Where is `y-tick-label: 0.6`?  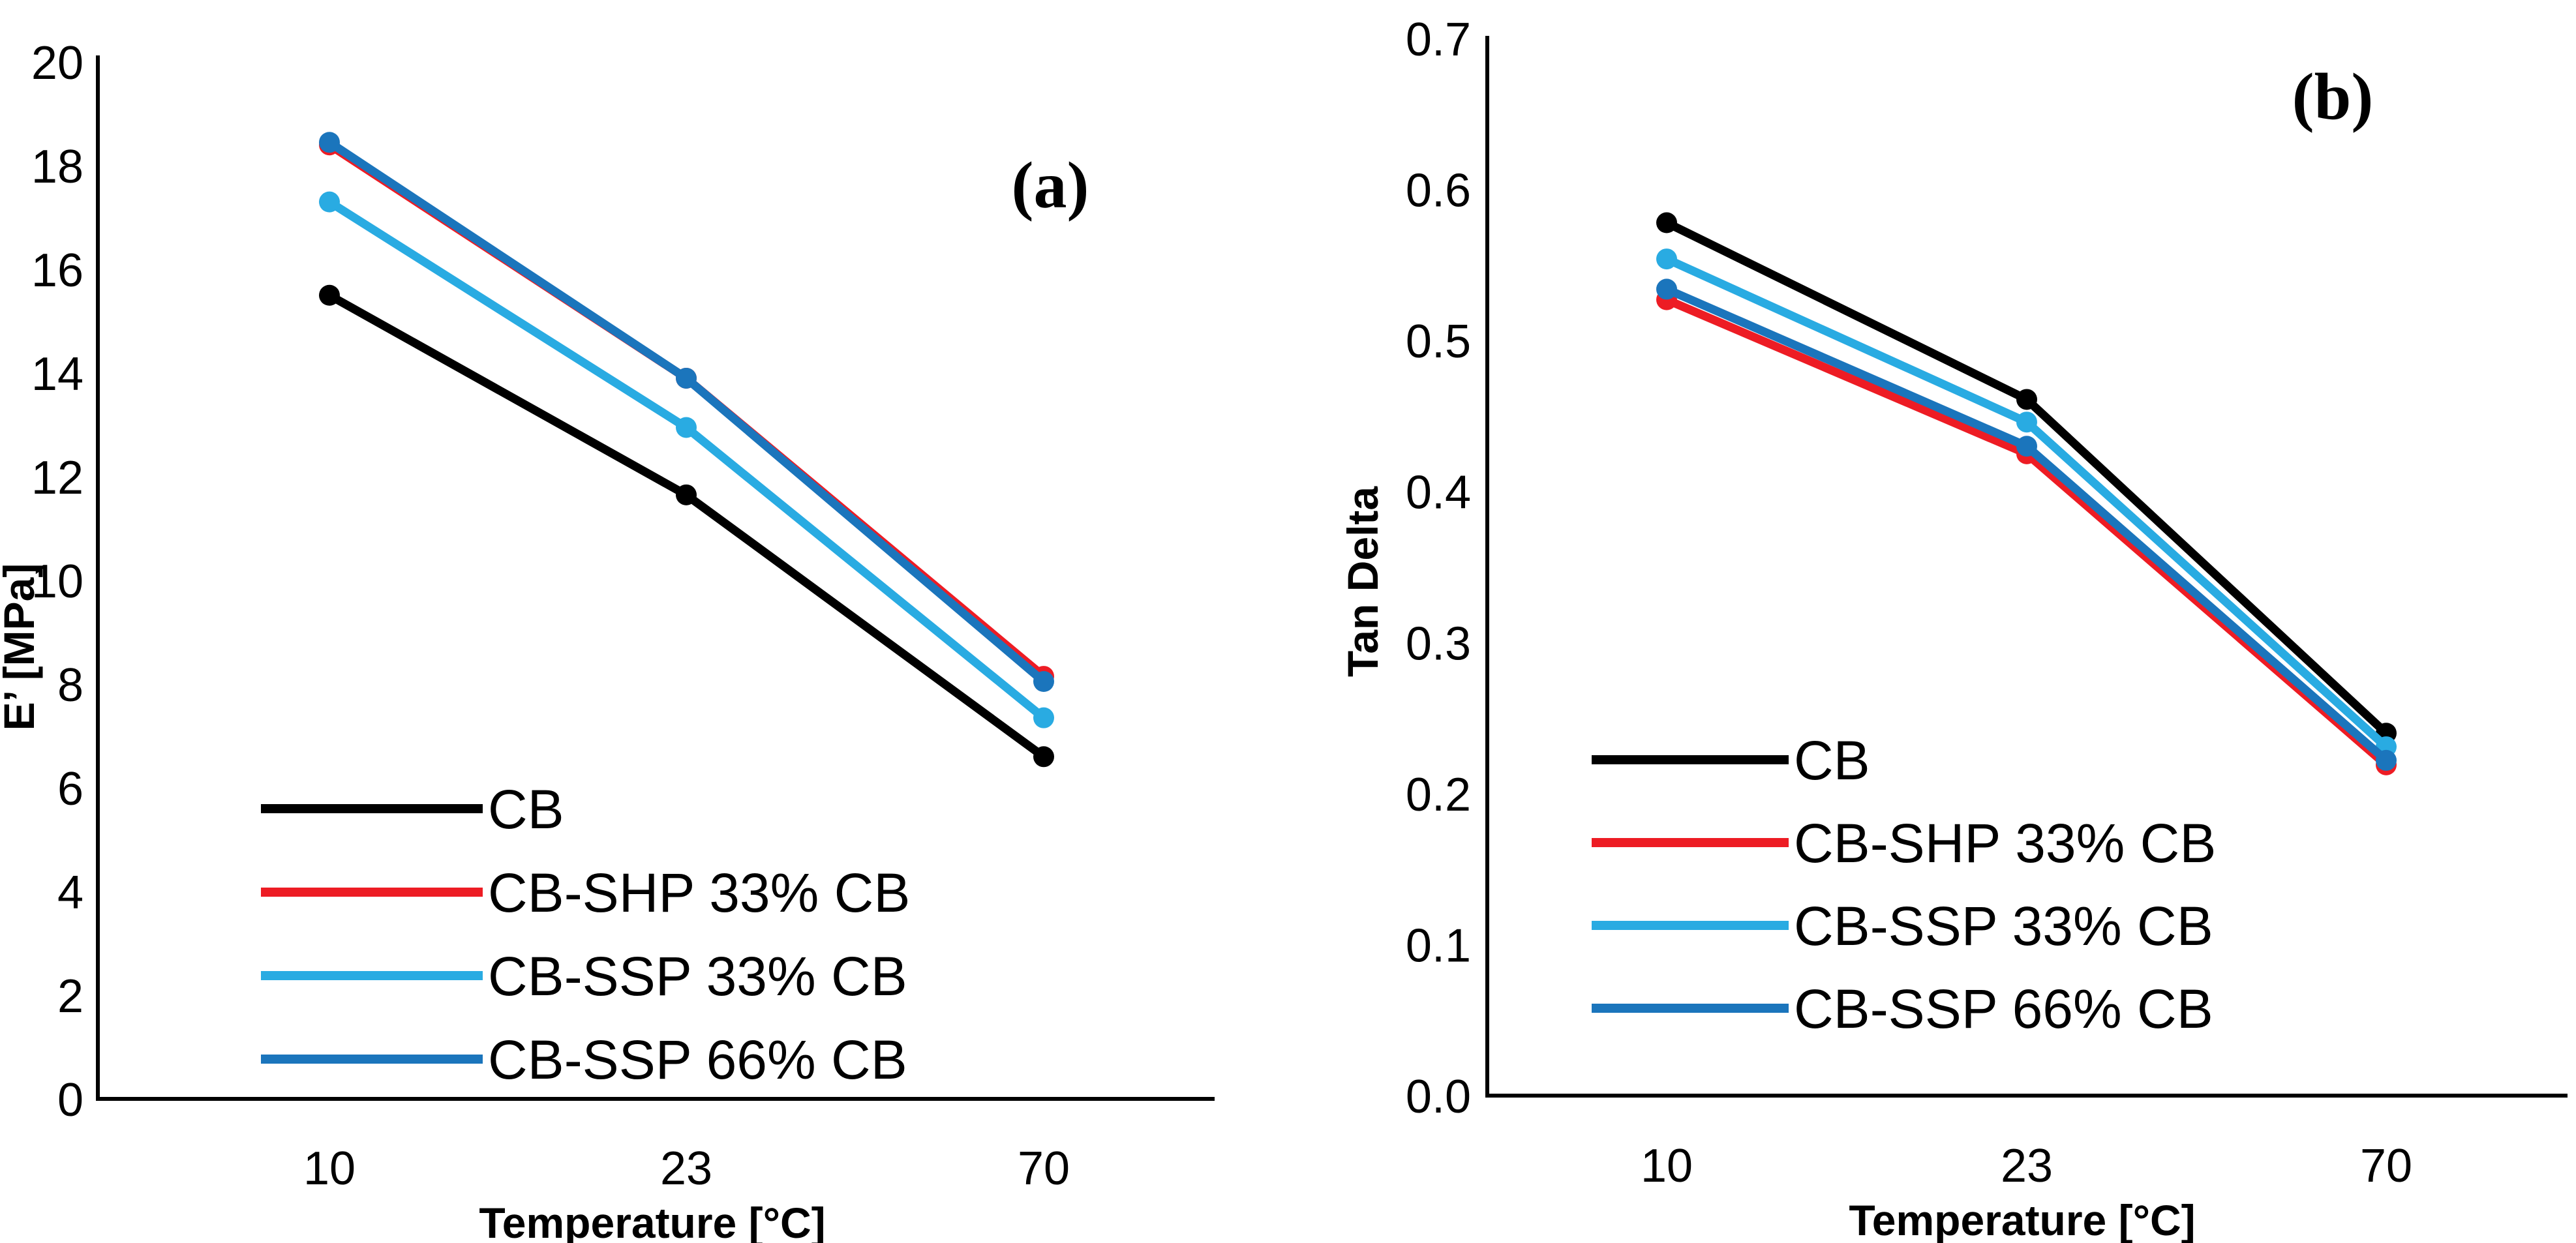 y-tick-label: 0.6 is located at coordinates (1438, 191).